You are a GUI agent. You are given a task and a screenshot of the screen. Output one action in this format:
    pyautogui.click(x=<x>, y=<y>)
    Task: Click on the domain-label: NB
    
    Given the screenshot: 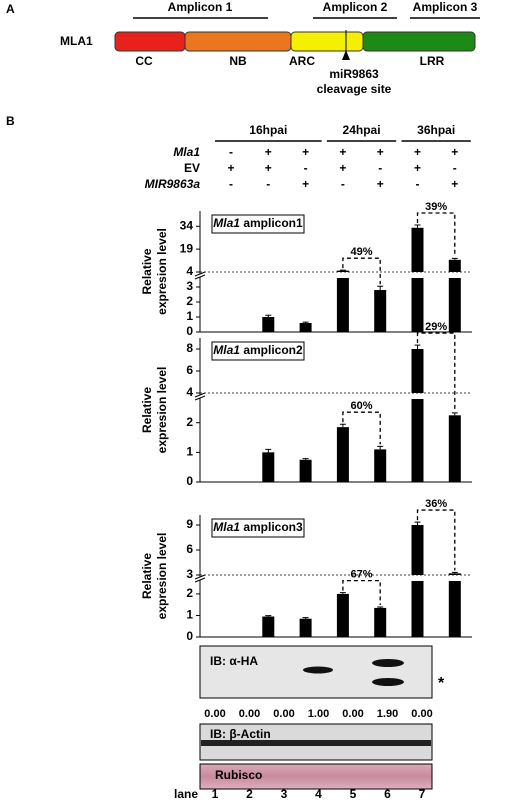 What is the action you would take?
    pyautogui.click(x=238, y=61)
    